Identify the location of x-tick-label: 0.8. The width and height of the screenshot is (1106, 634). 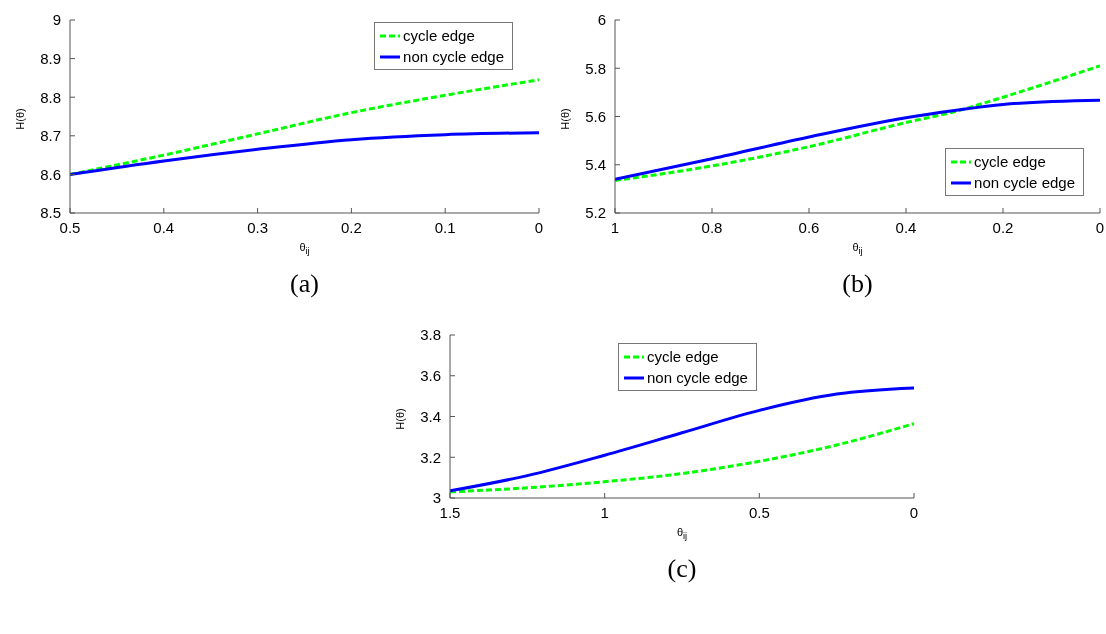
(712, 227).